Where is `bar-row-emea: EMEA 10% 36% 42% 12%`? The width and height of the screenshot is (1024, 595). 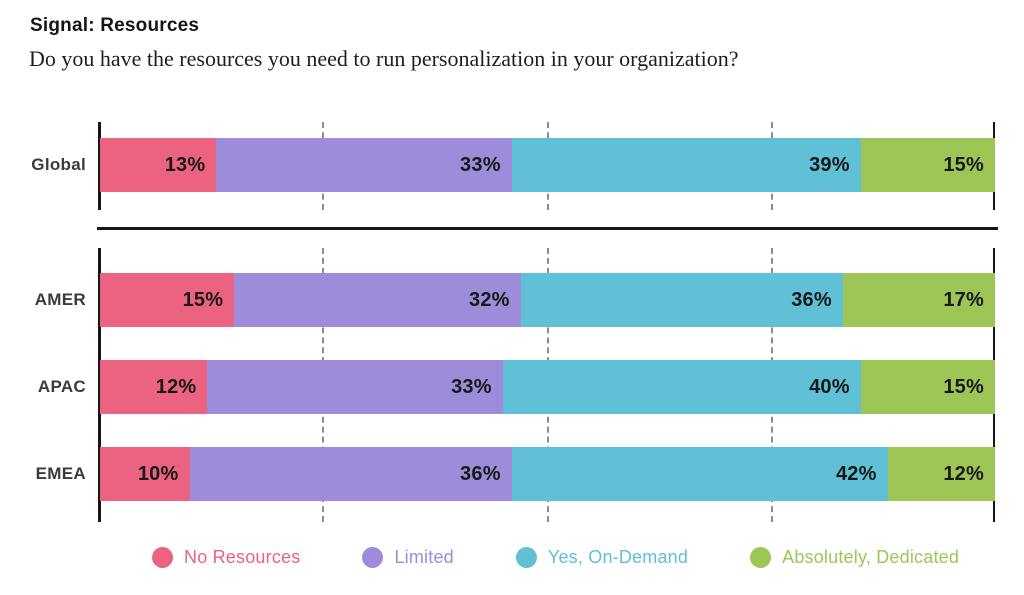 bar-row-emea: EMEA 10% 36% 42% 12% is located at coordinates (515, 474).